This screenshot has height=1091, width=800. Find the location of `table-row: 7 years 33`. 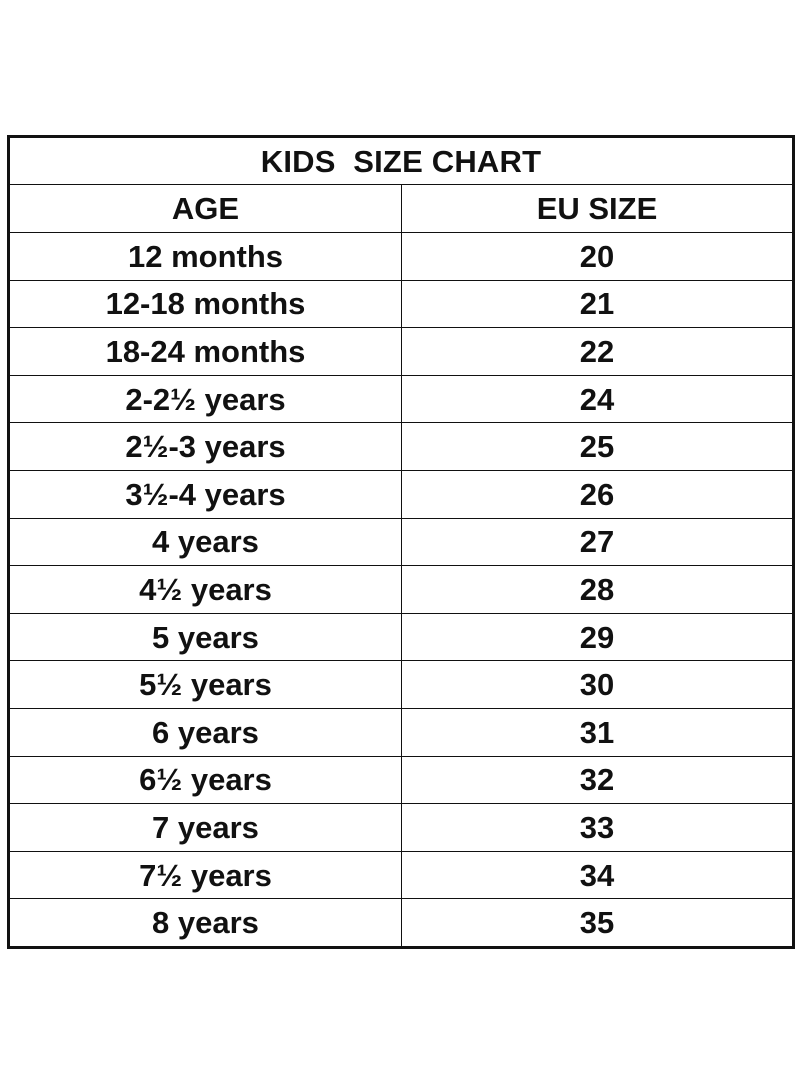

table-row: 7 years 33 is located at coordinates (401, 827).